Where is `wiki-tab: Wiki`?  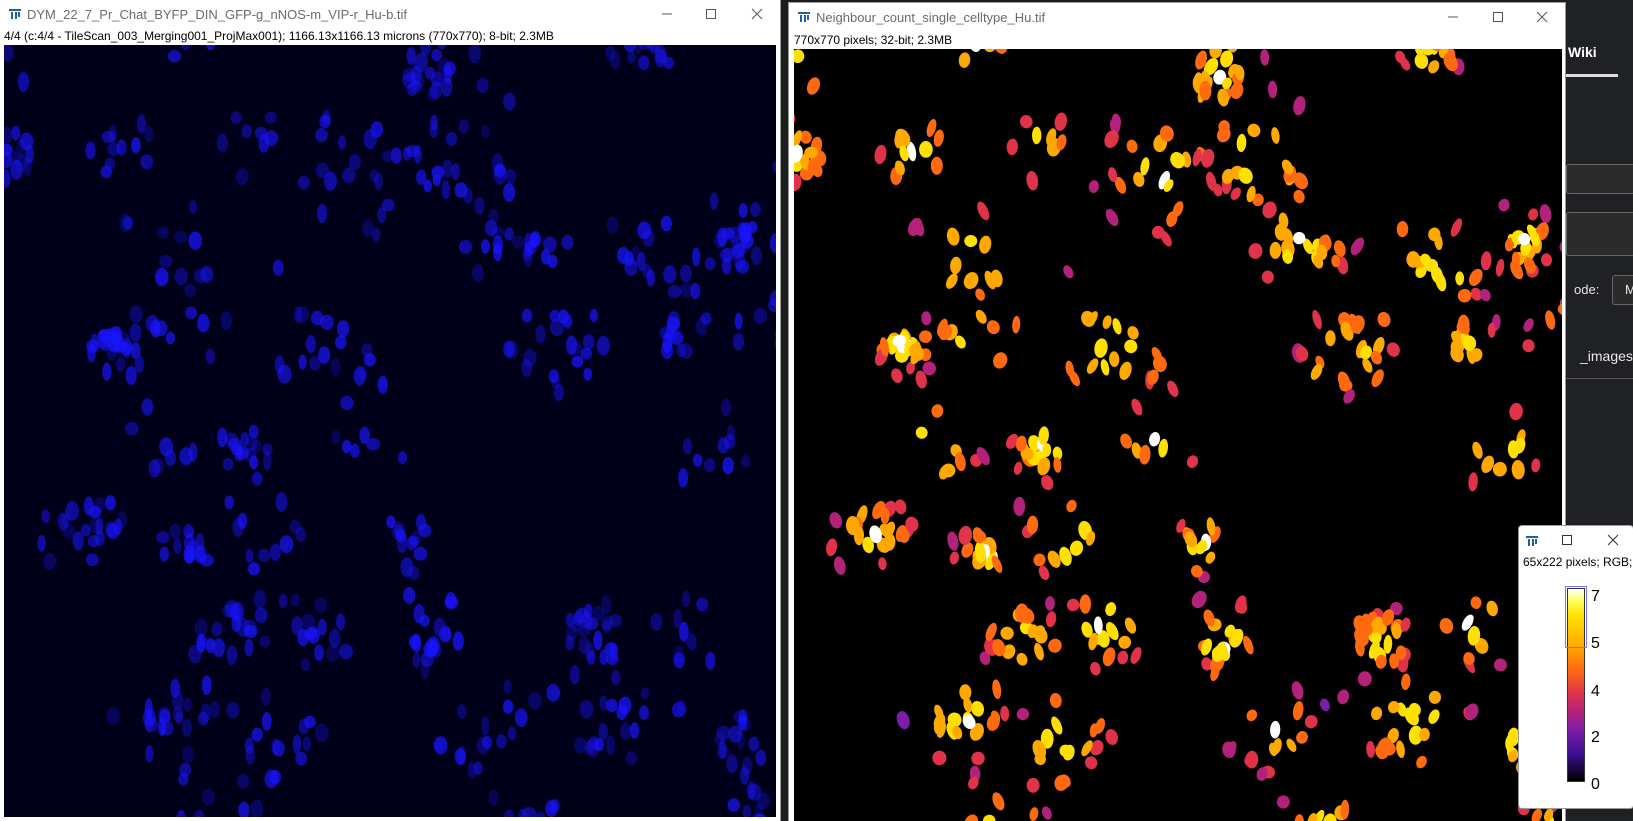
wiki-tab: Wiki is located at coordinates (1582, 52).